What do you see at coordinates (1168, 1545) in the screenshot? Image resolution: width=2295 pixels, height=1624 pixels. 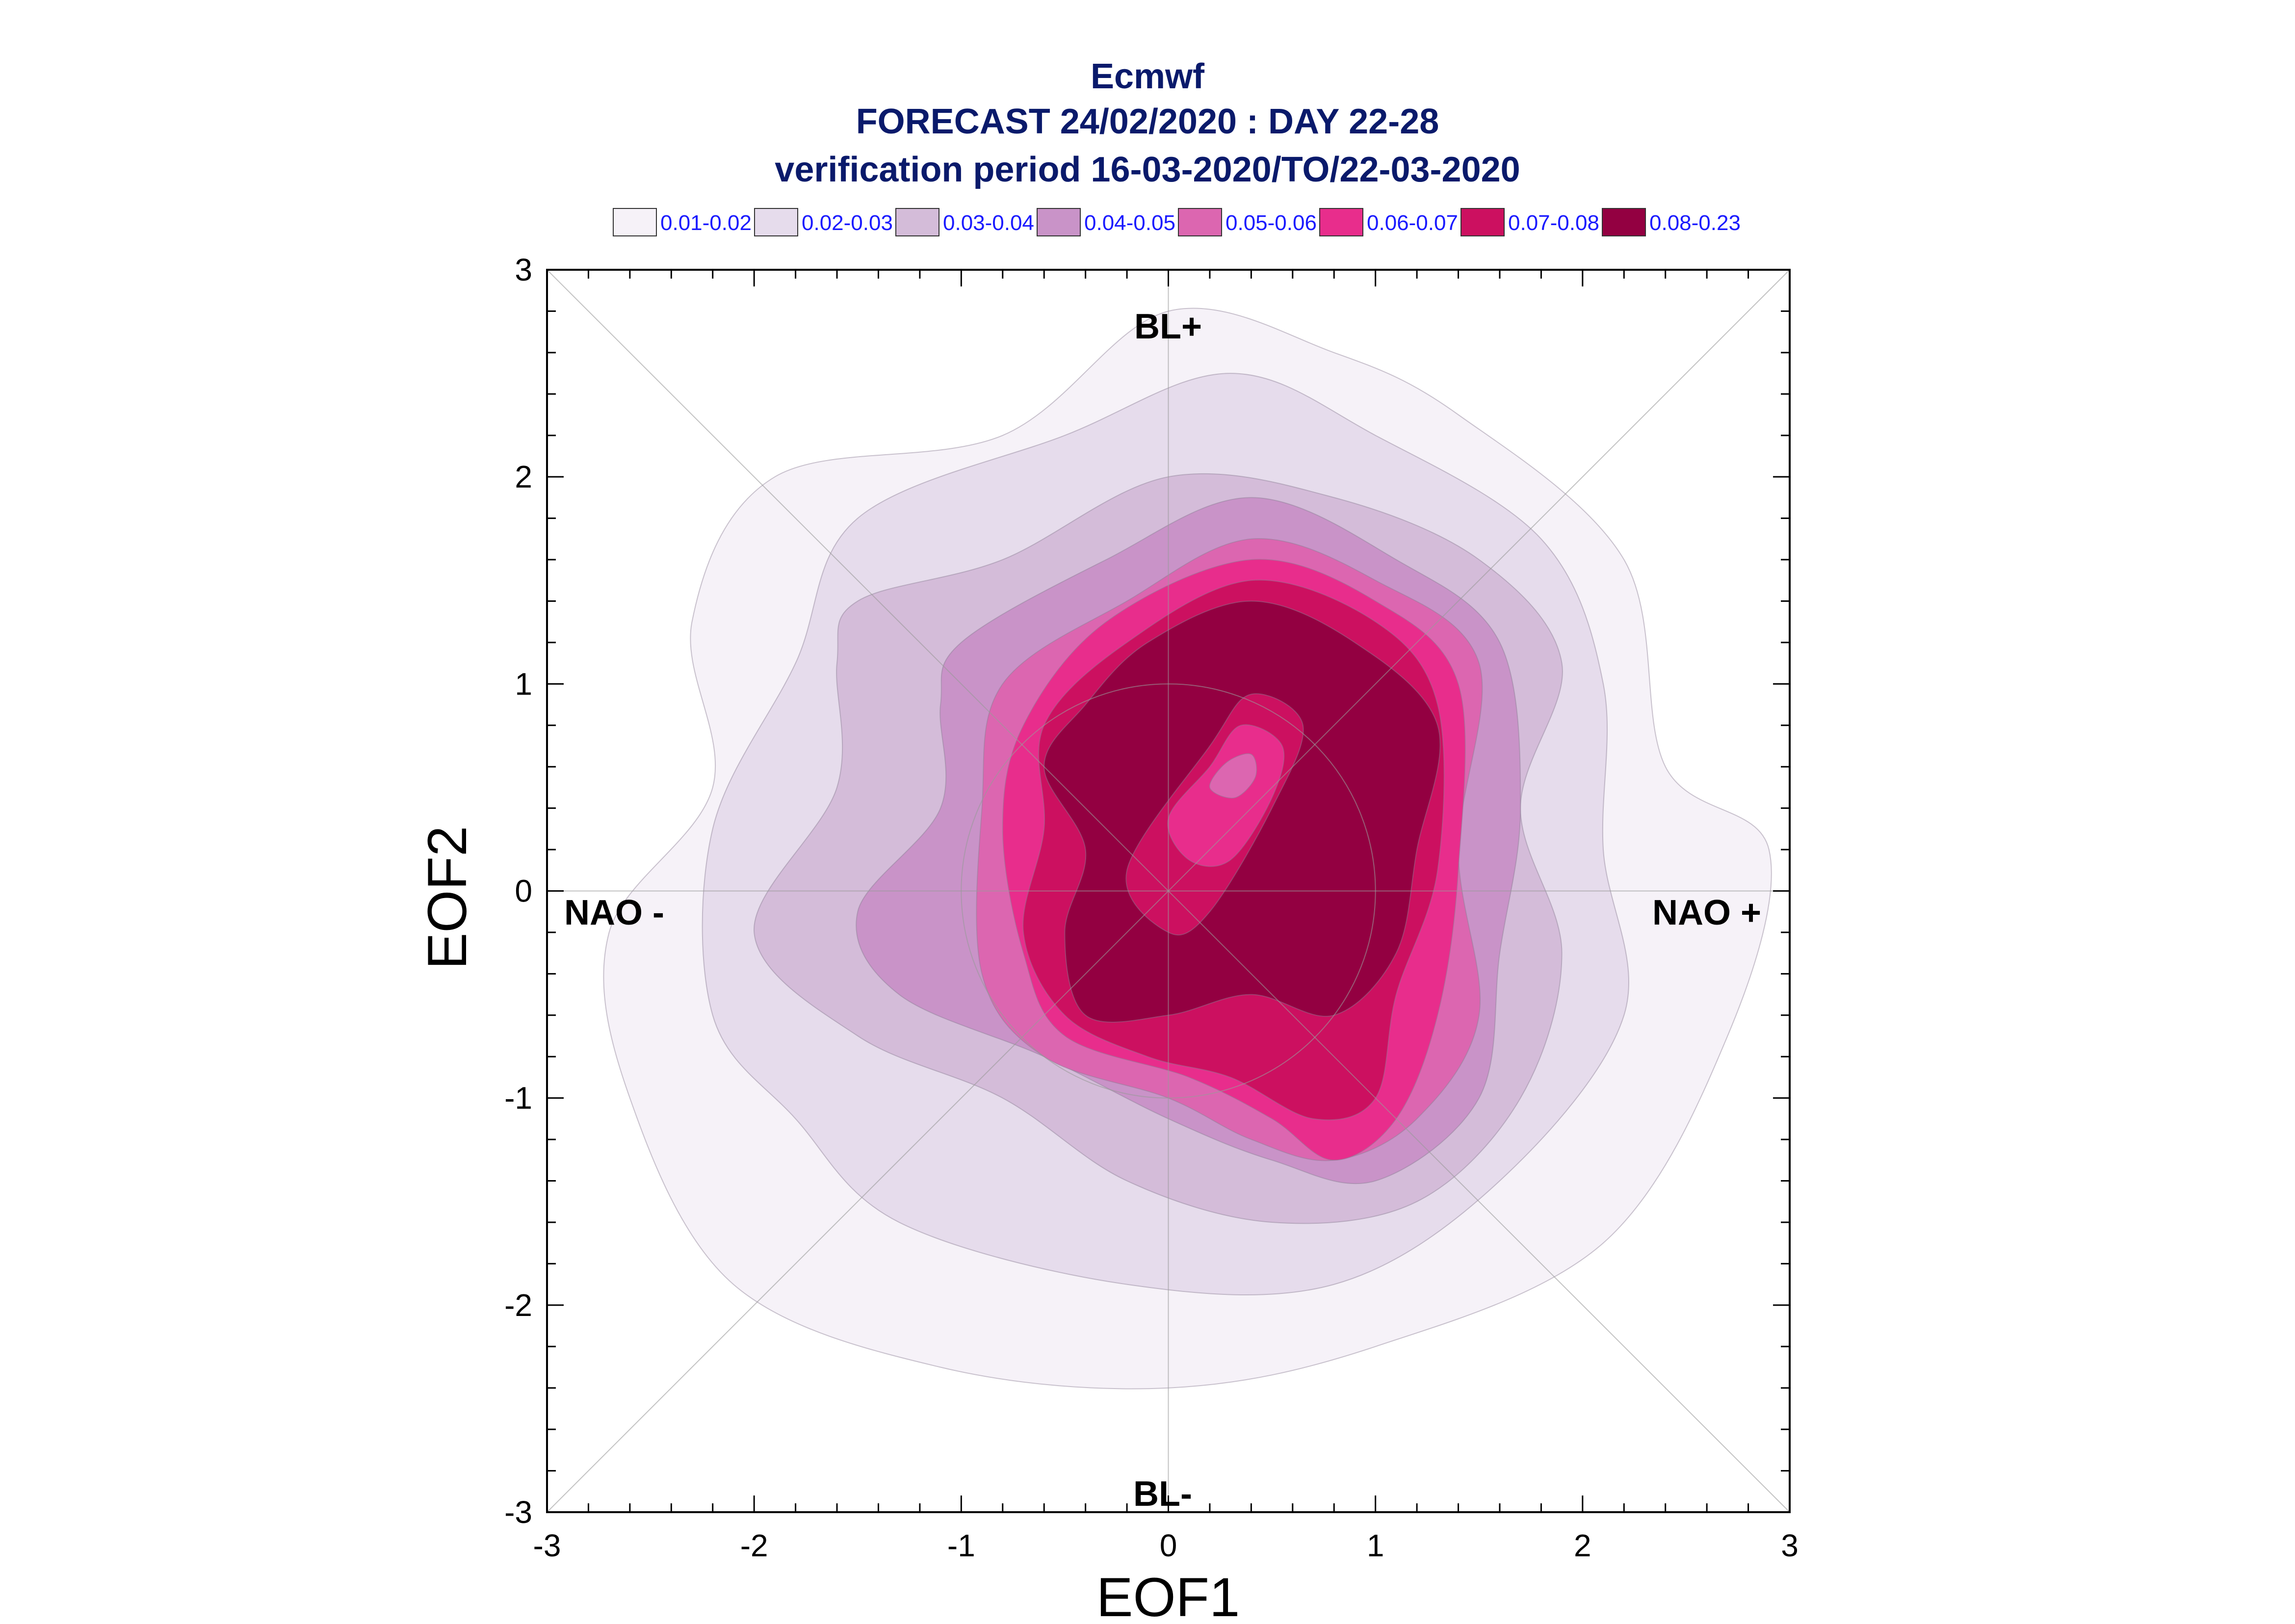 I see `x-tick-label: 0` at bounding box center [1168, 1545].